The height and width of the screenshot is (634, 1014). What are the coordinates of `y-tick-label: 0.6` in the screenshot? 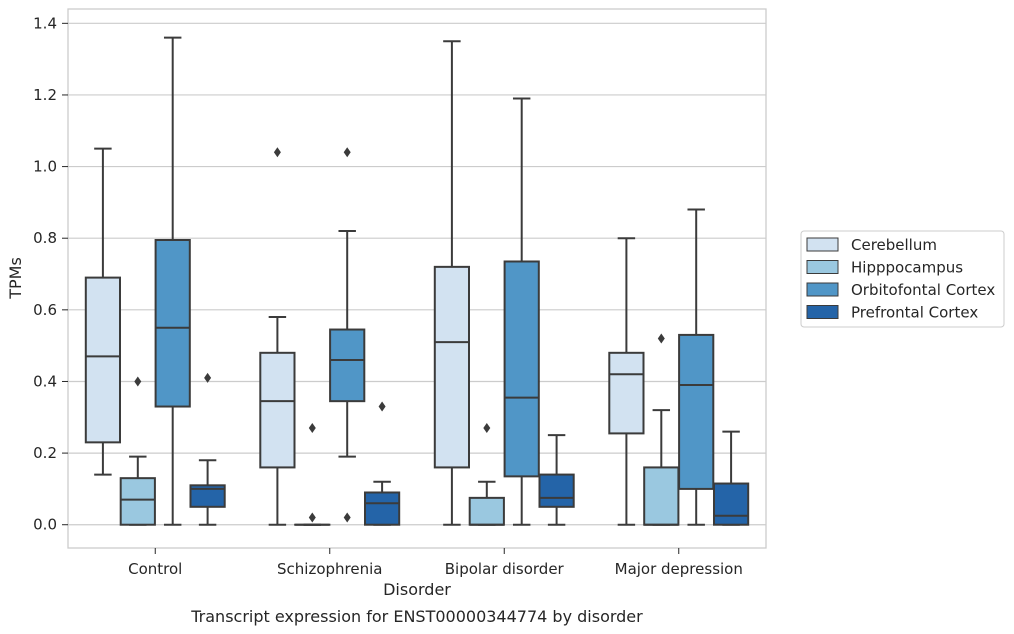 It's located at (45, 310).